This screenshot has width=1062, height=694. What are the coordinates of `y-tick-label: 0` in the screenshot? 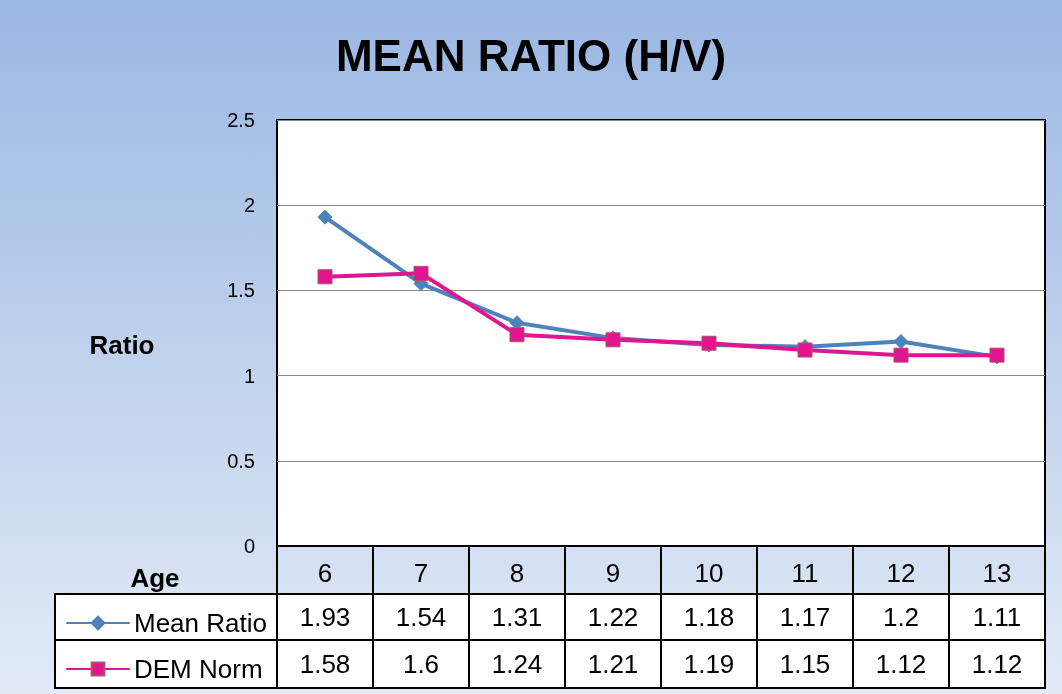 It's located at (249, 546).